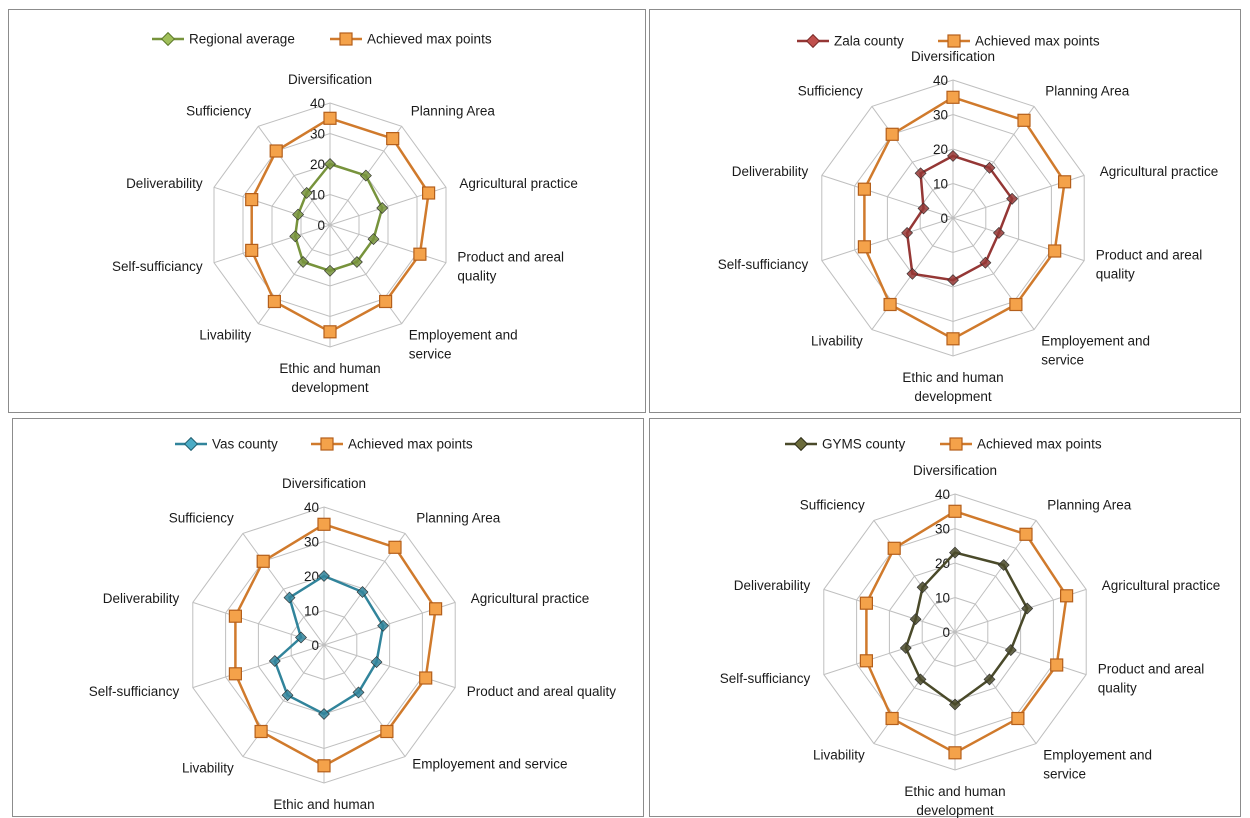 The height and width of the screenshot is (818, 1250). Describe the element at coordinates (542, 691) in the screenshot. I see `axis-label-product-and-areal-quality: Product and areal quality` at that location.